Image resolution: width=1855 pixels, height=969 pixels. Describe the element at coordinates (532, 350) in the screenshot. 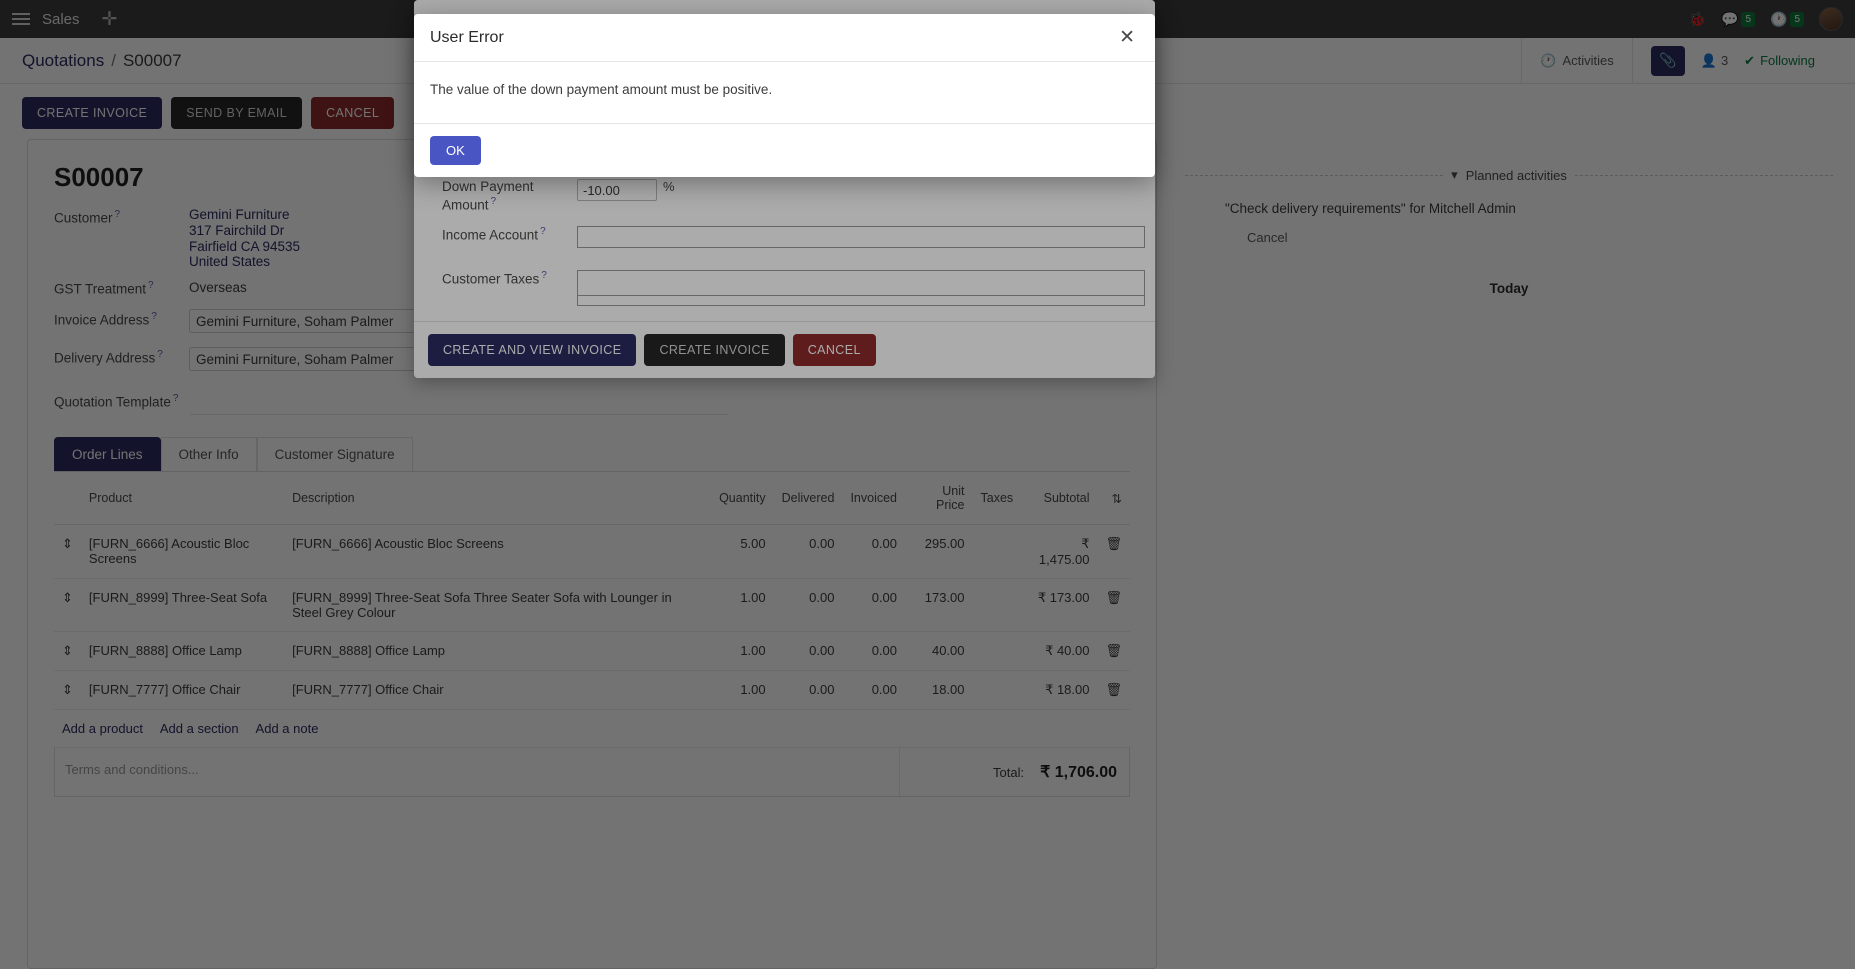

I see `create-and-view-invoice-button: CREATE AND VIEW INVOICE` at that location.